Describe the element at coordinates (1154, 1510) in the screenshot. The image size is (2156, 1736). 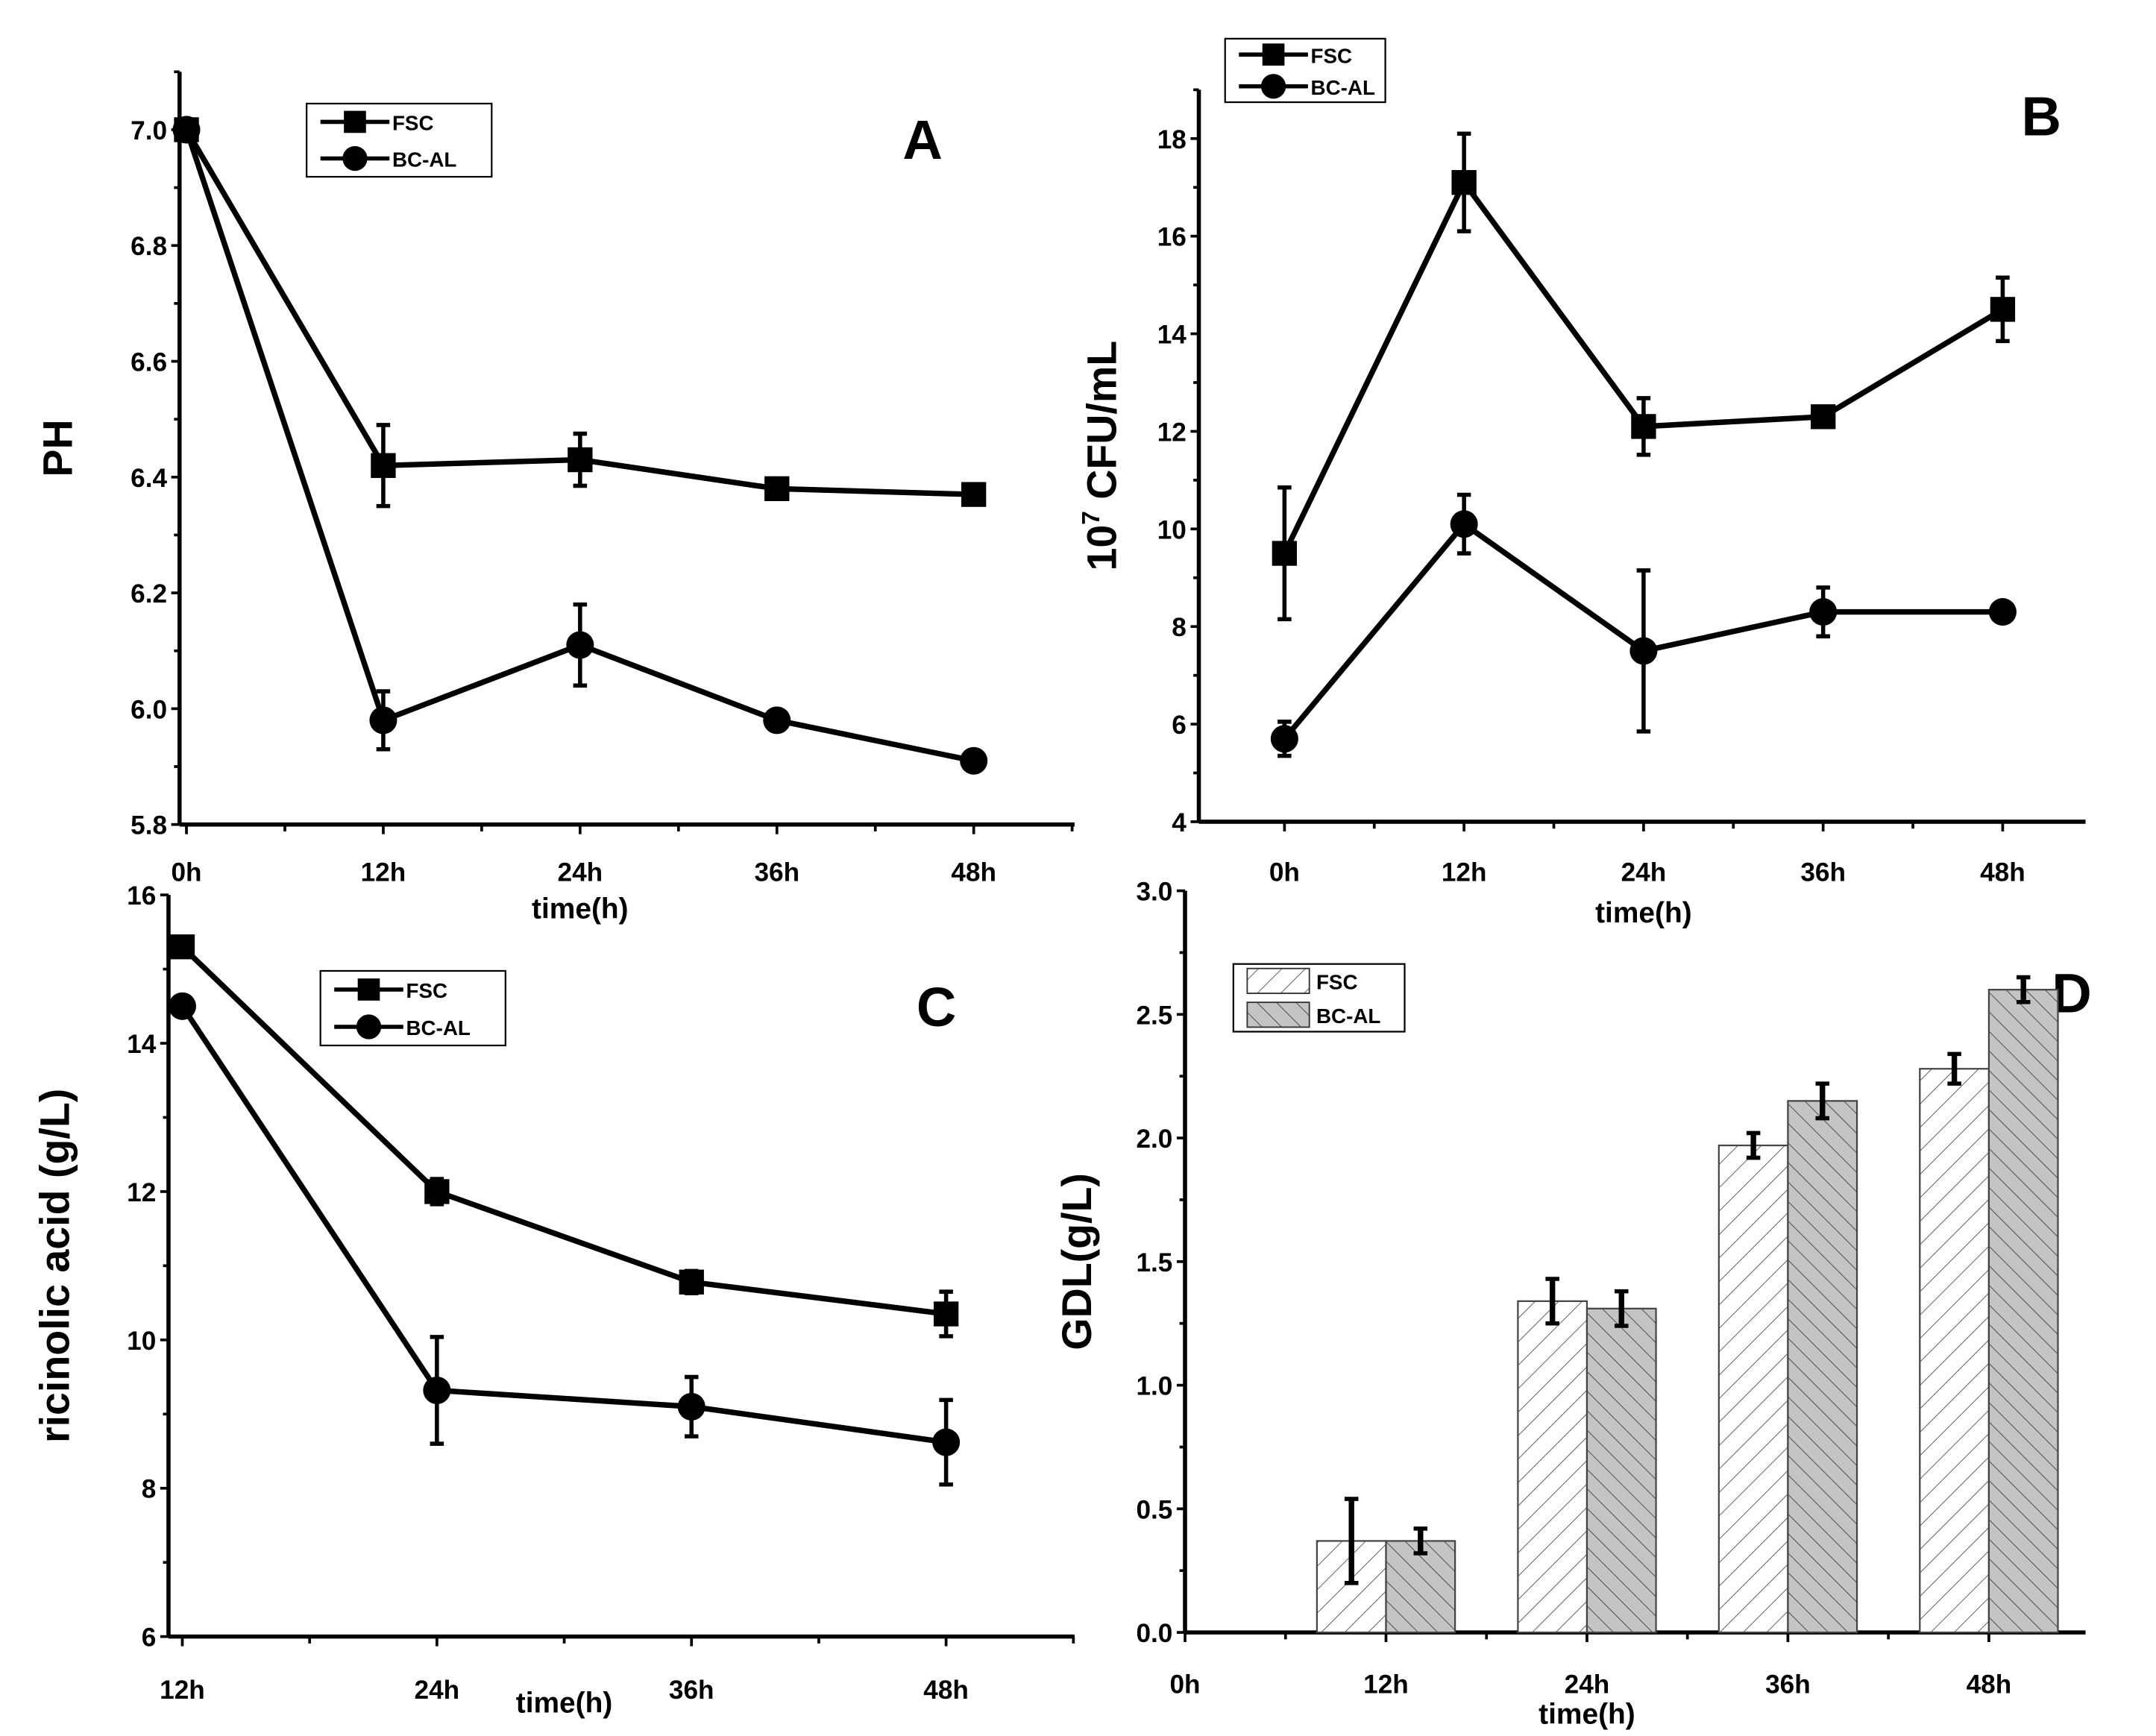
I see `y-tick-label: 0.5` at that location.